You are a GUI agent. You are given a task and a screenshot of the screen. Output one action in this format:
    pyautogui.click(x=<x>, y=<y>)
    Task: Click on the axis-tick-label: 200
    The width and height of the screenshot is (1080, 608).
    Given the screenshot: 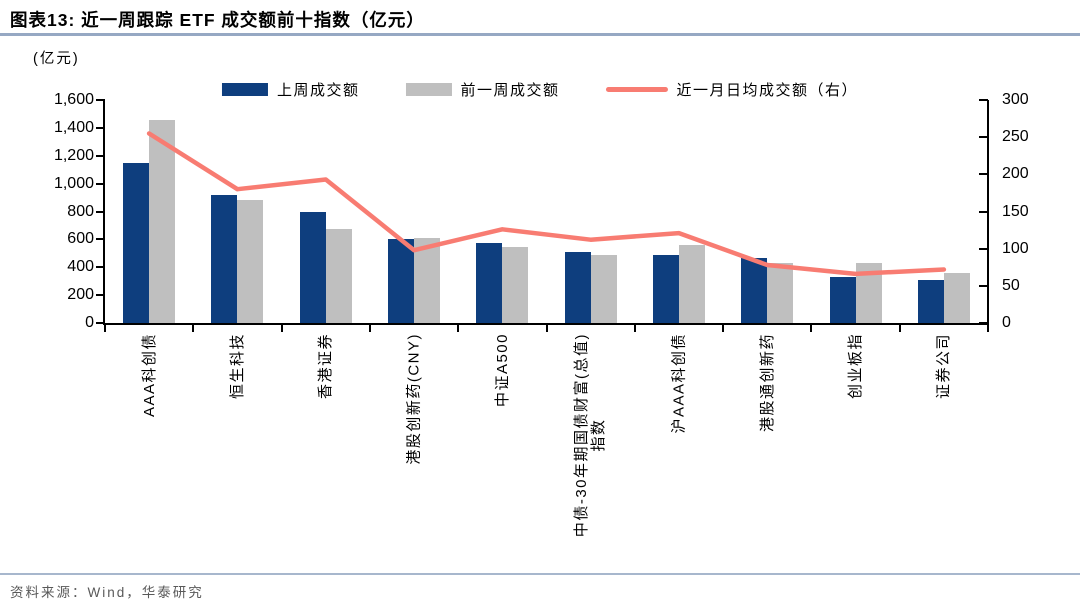 What is the action you would take?
    pyautogui.click(x=1015, y=174)
    